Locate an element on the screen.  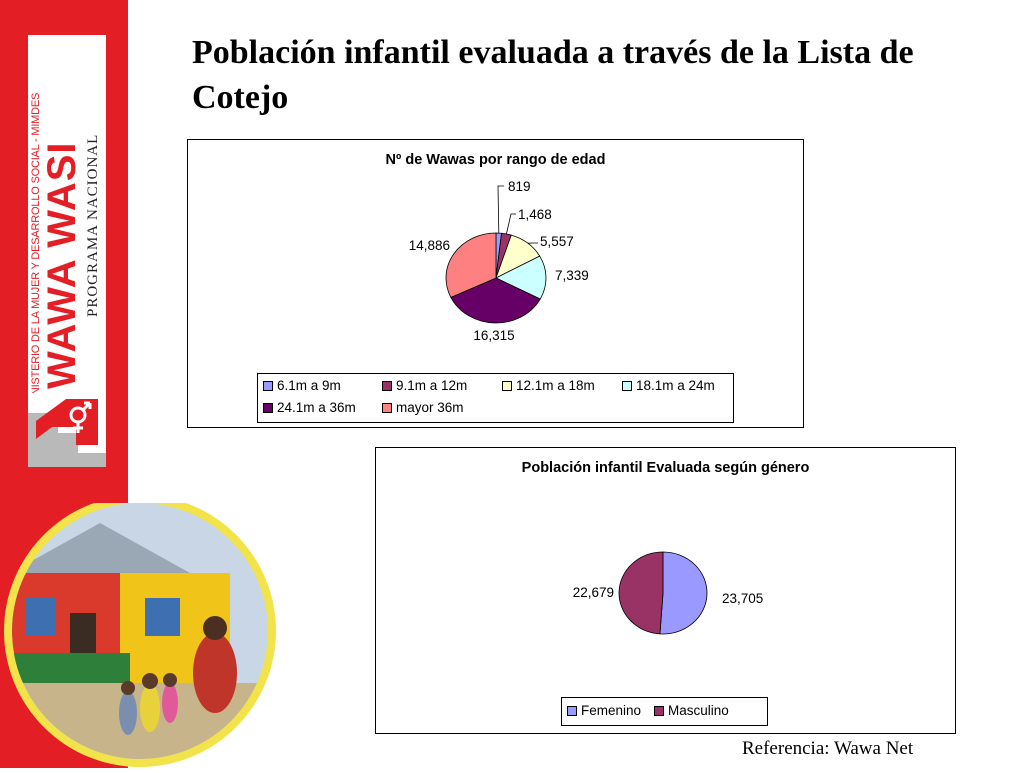
age-data-label: 1,468 is located at coordinates (535, 214).